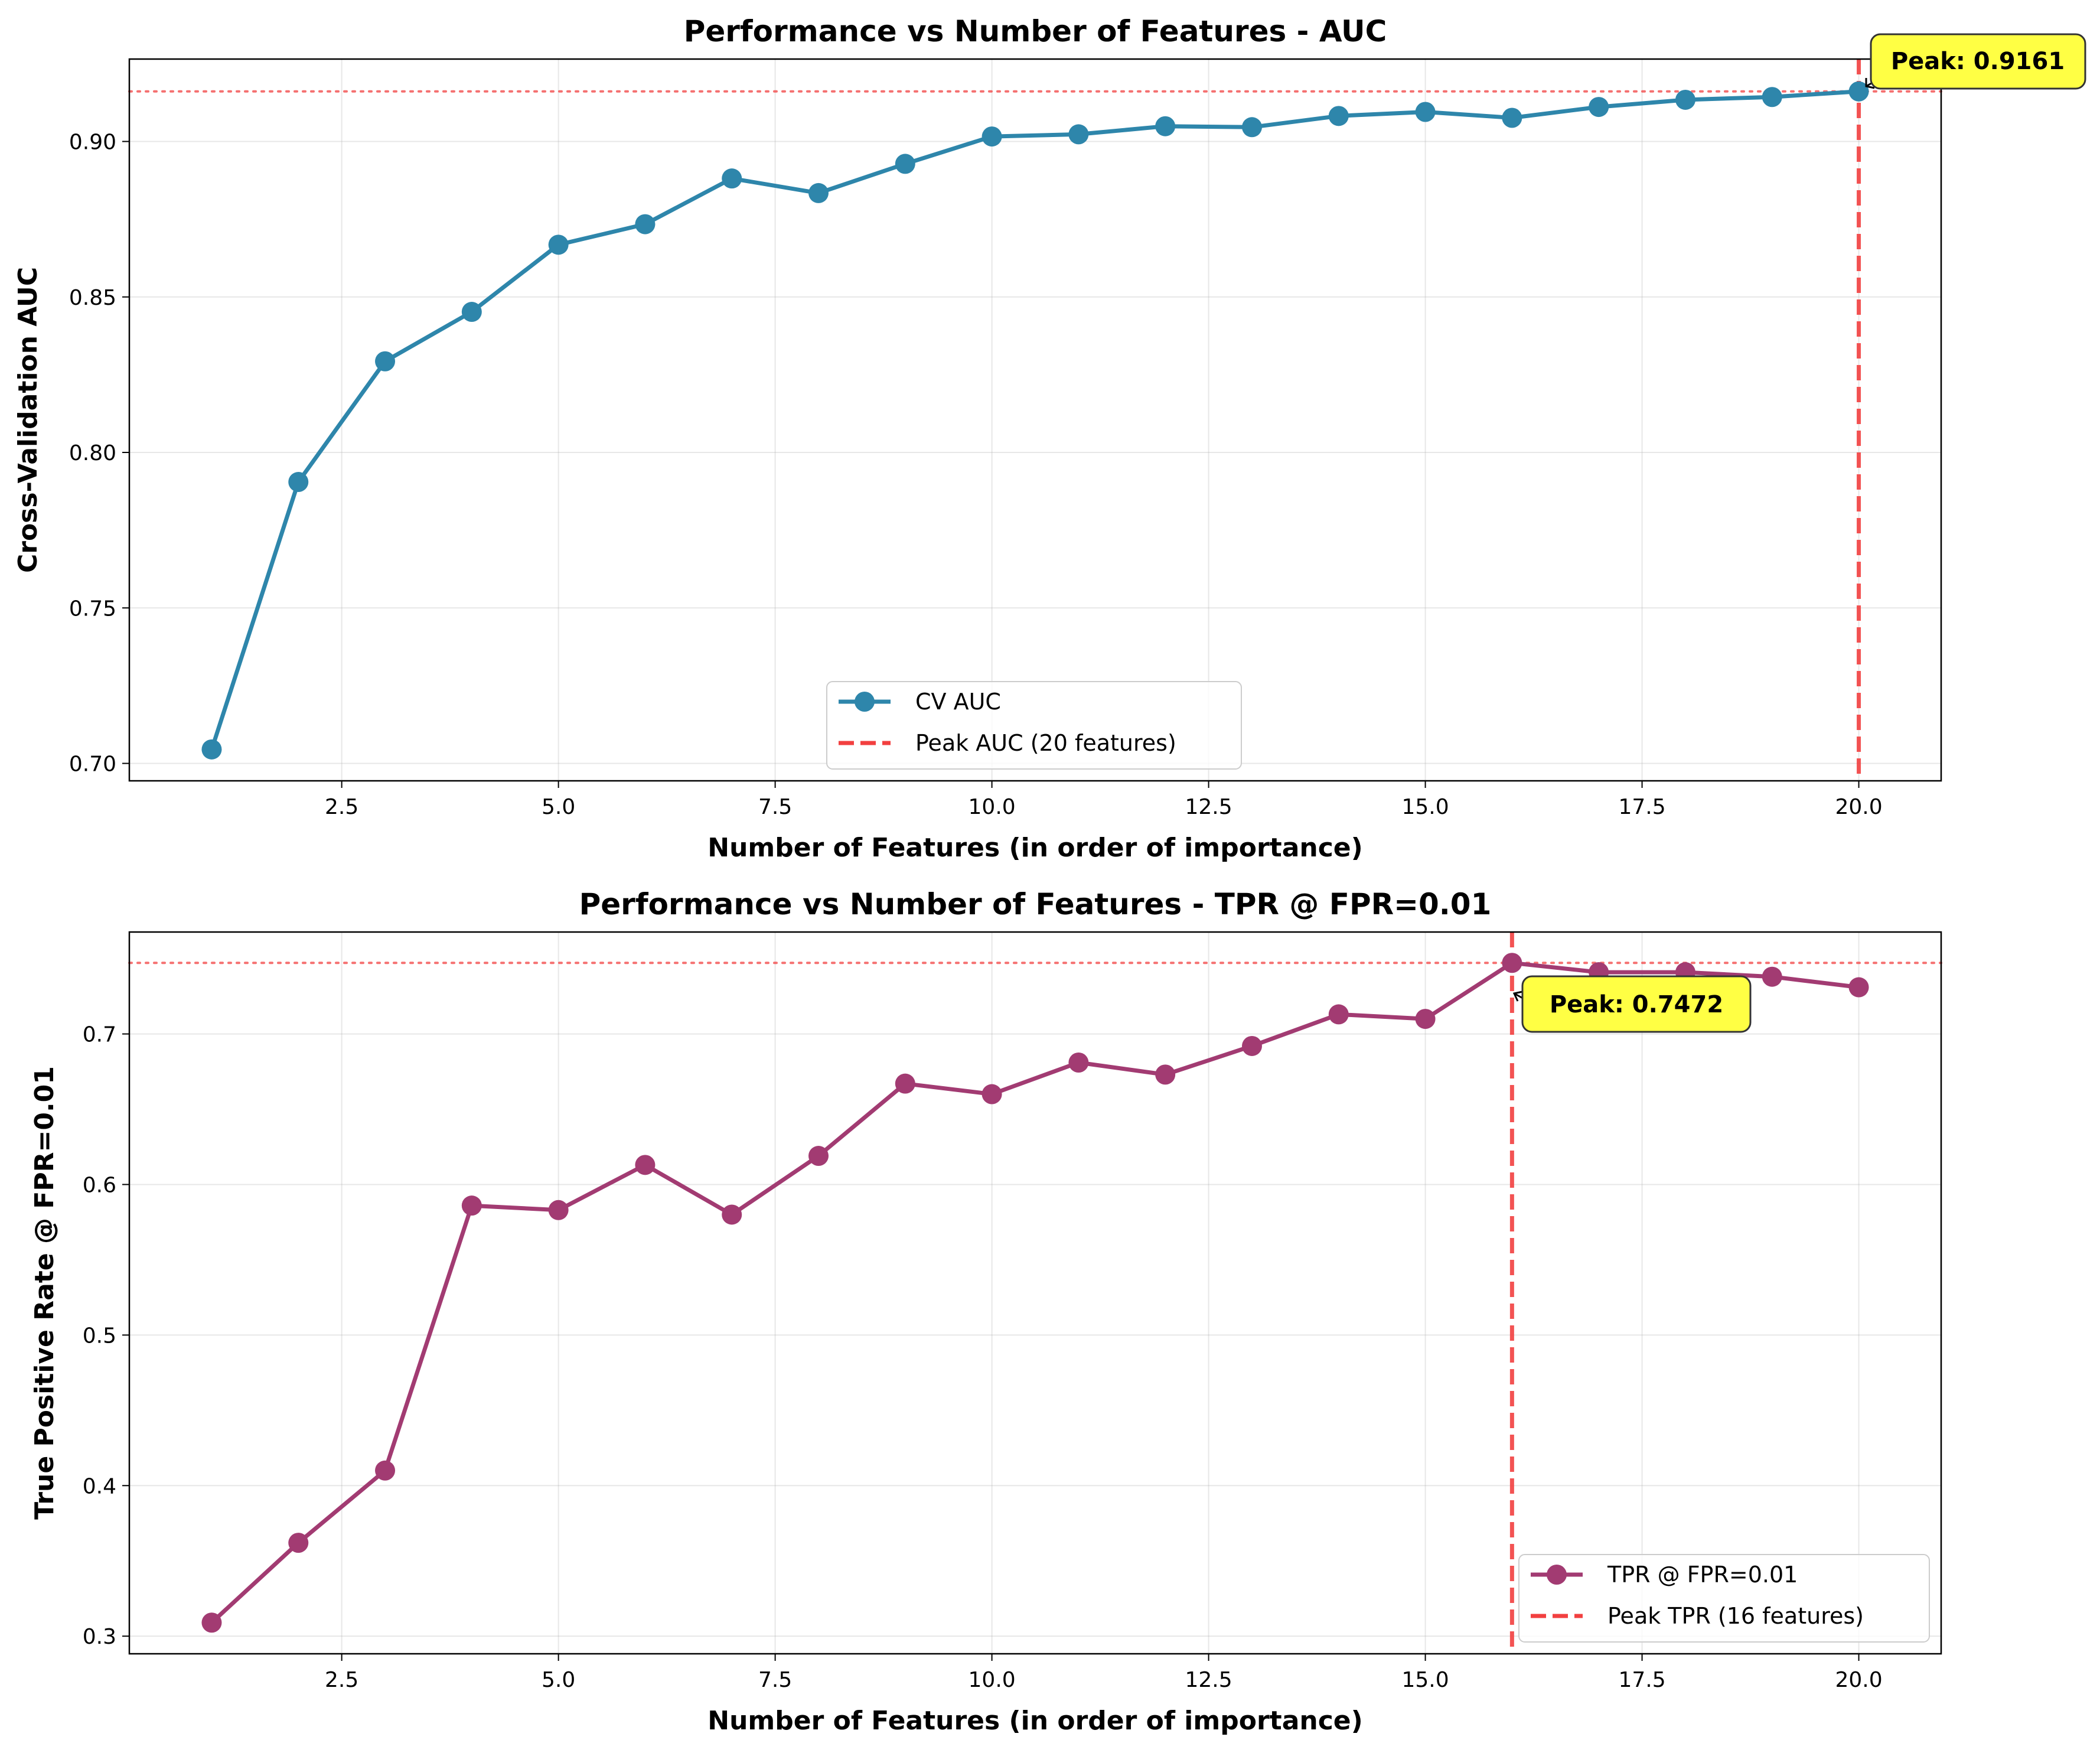 The height and width of the screenshot is (1753, 2100). Describe the element at coordinates (1636, 1004) in the screenshot. I see `tpr-annotation-box` at that location.